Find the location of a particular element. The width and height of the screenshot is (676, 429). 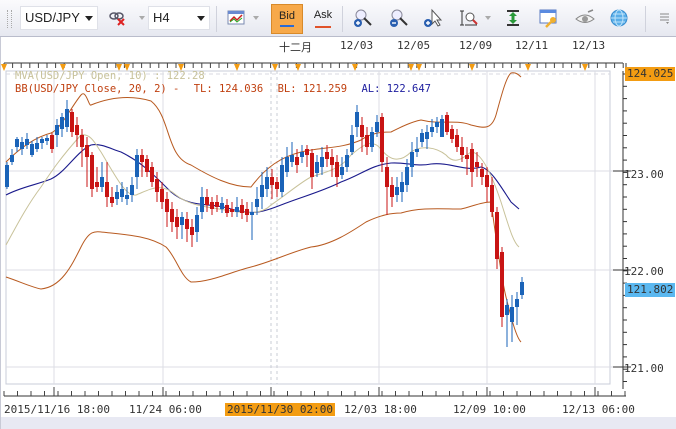

toolbar: USD/JPY H4 Bid Ask is located at coordinates (338, 18).